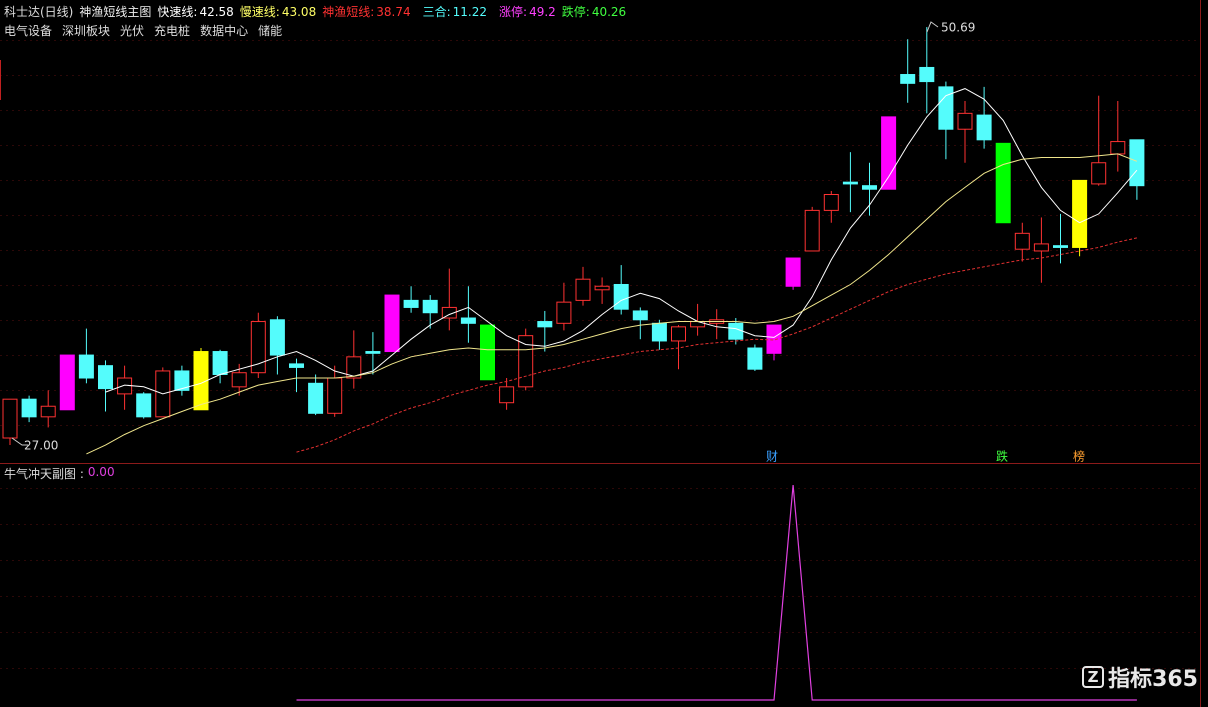  Describe the element at coordinates (1093, 677) in the screenshot. I see `logo: Z` at that location.